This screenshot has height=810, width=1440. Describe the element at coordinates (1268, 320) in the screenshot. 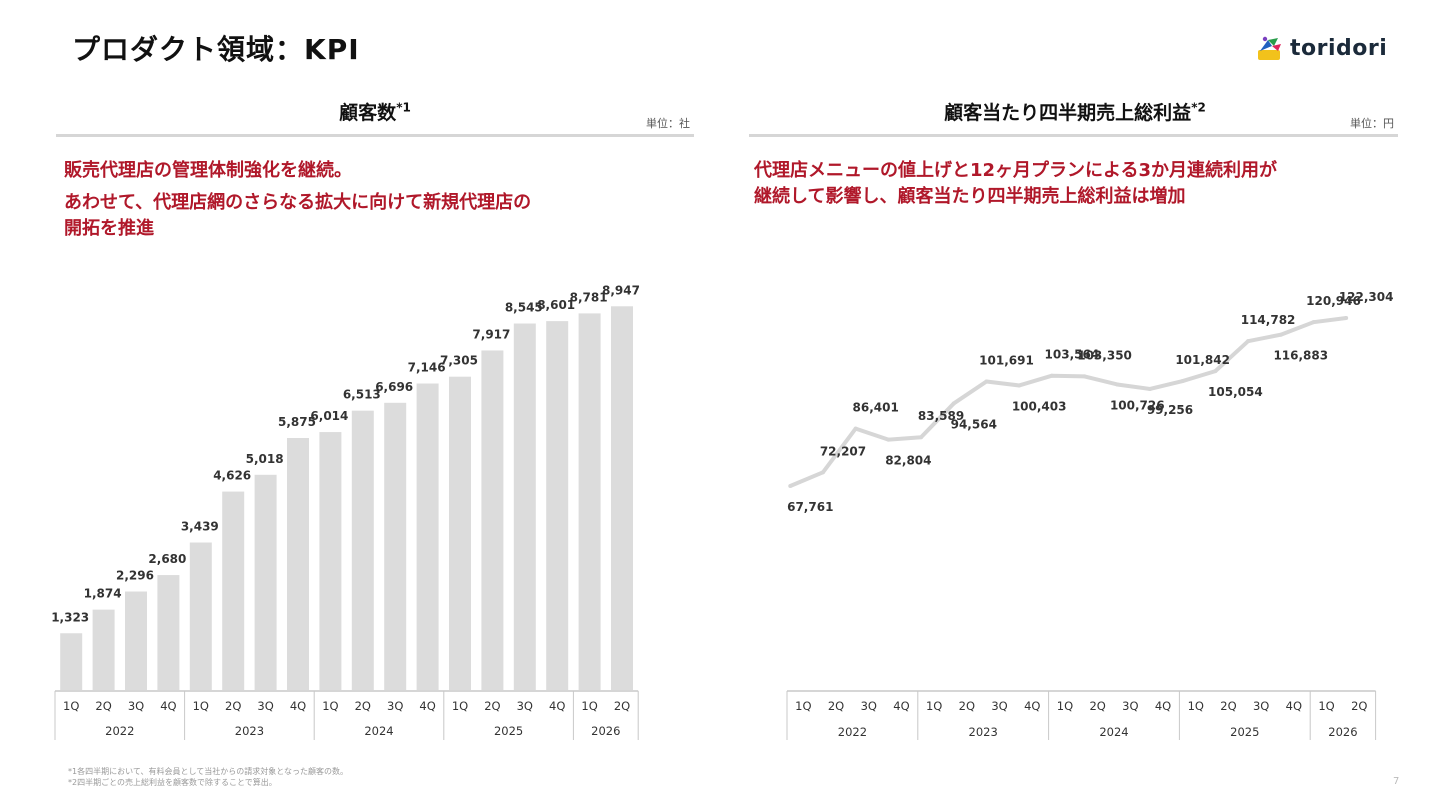

I see `point-value-label: 114,782` at that location.